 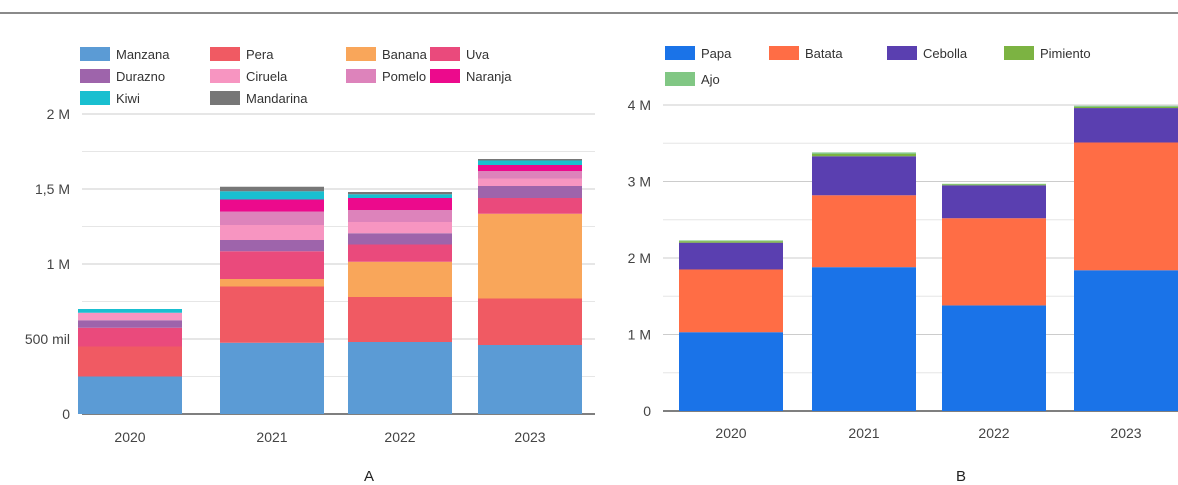 What do you see at coordinates (864, 176) in the screenshot?
I see `bar-segment-cebolla-2021` at bounding box center [864, 176].